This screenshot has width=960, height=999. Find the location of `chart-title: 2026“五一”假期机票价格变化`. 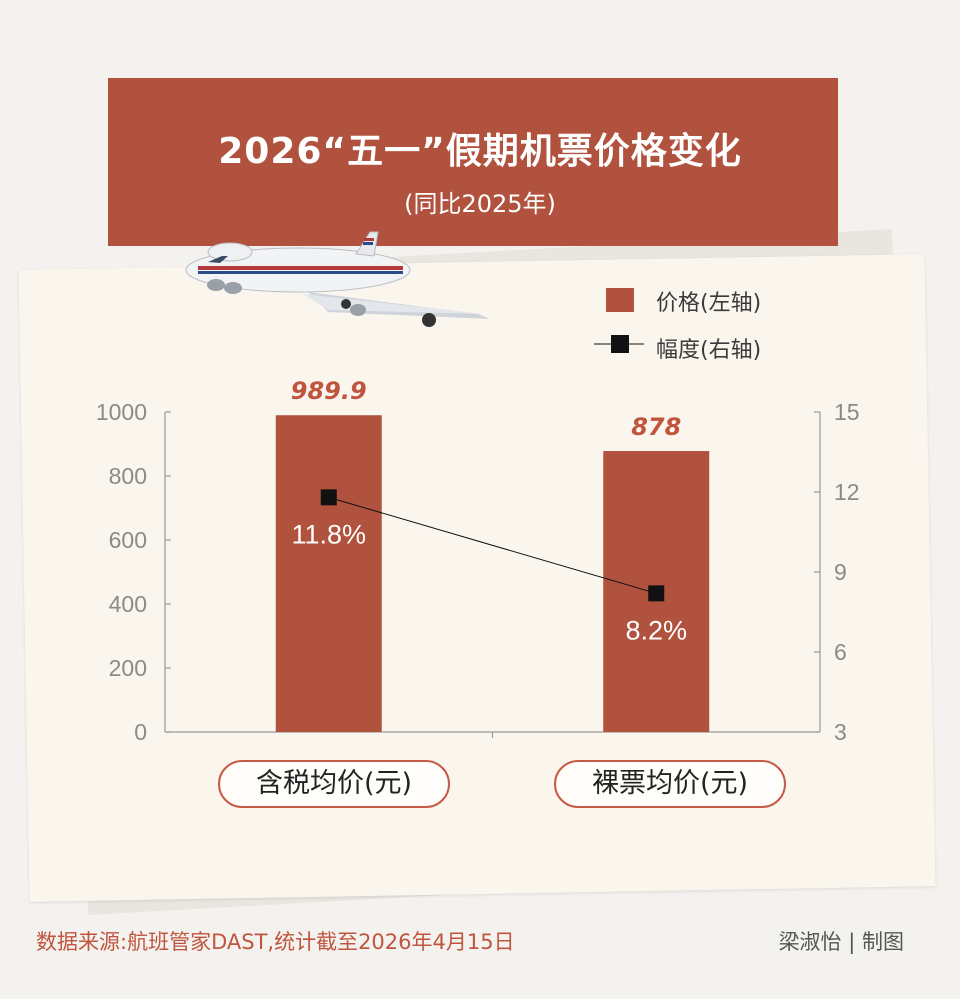

chart-title: 2026“五一”假期机票价格变化 is located at coordinates (480, 151).